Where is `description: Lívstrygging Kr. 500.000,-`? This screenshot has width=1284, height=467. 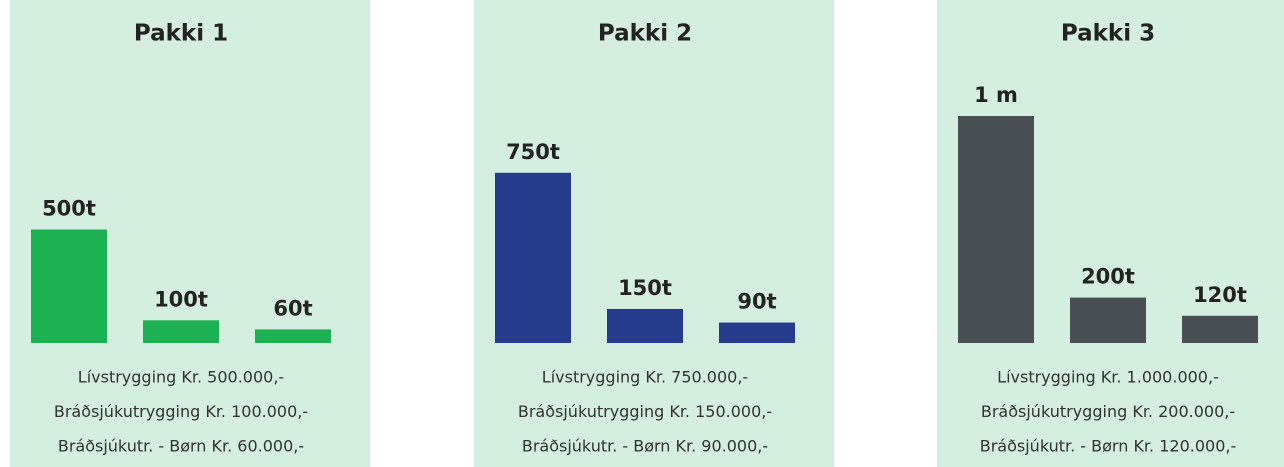 description: Lívstrygging Kr. 500.000,- is located at coordinates (181, 377).